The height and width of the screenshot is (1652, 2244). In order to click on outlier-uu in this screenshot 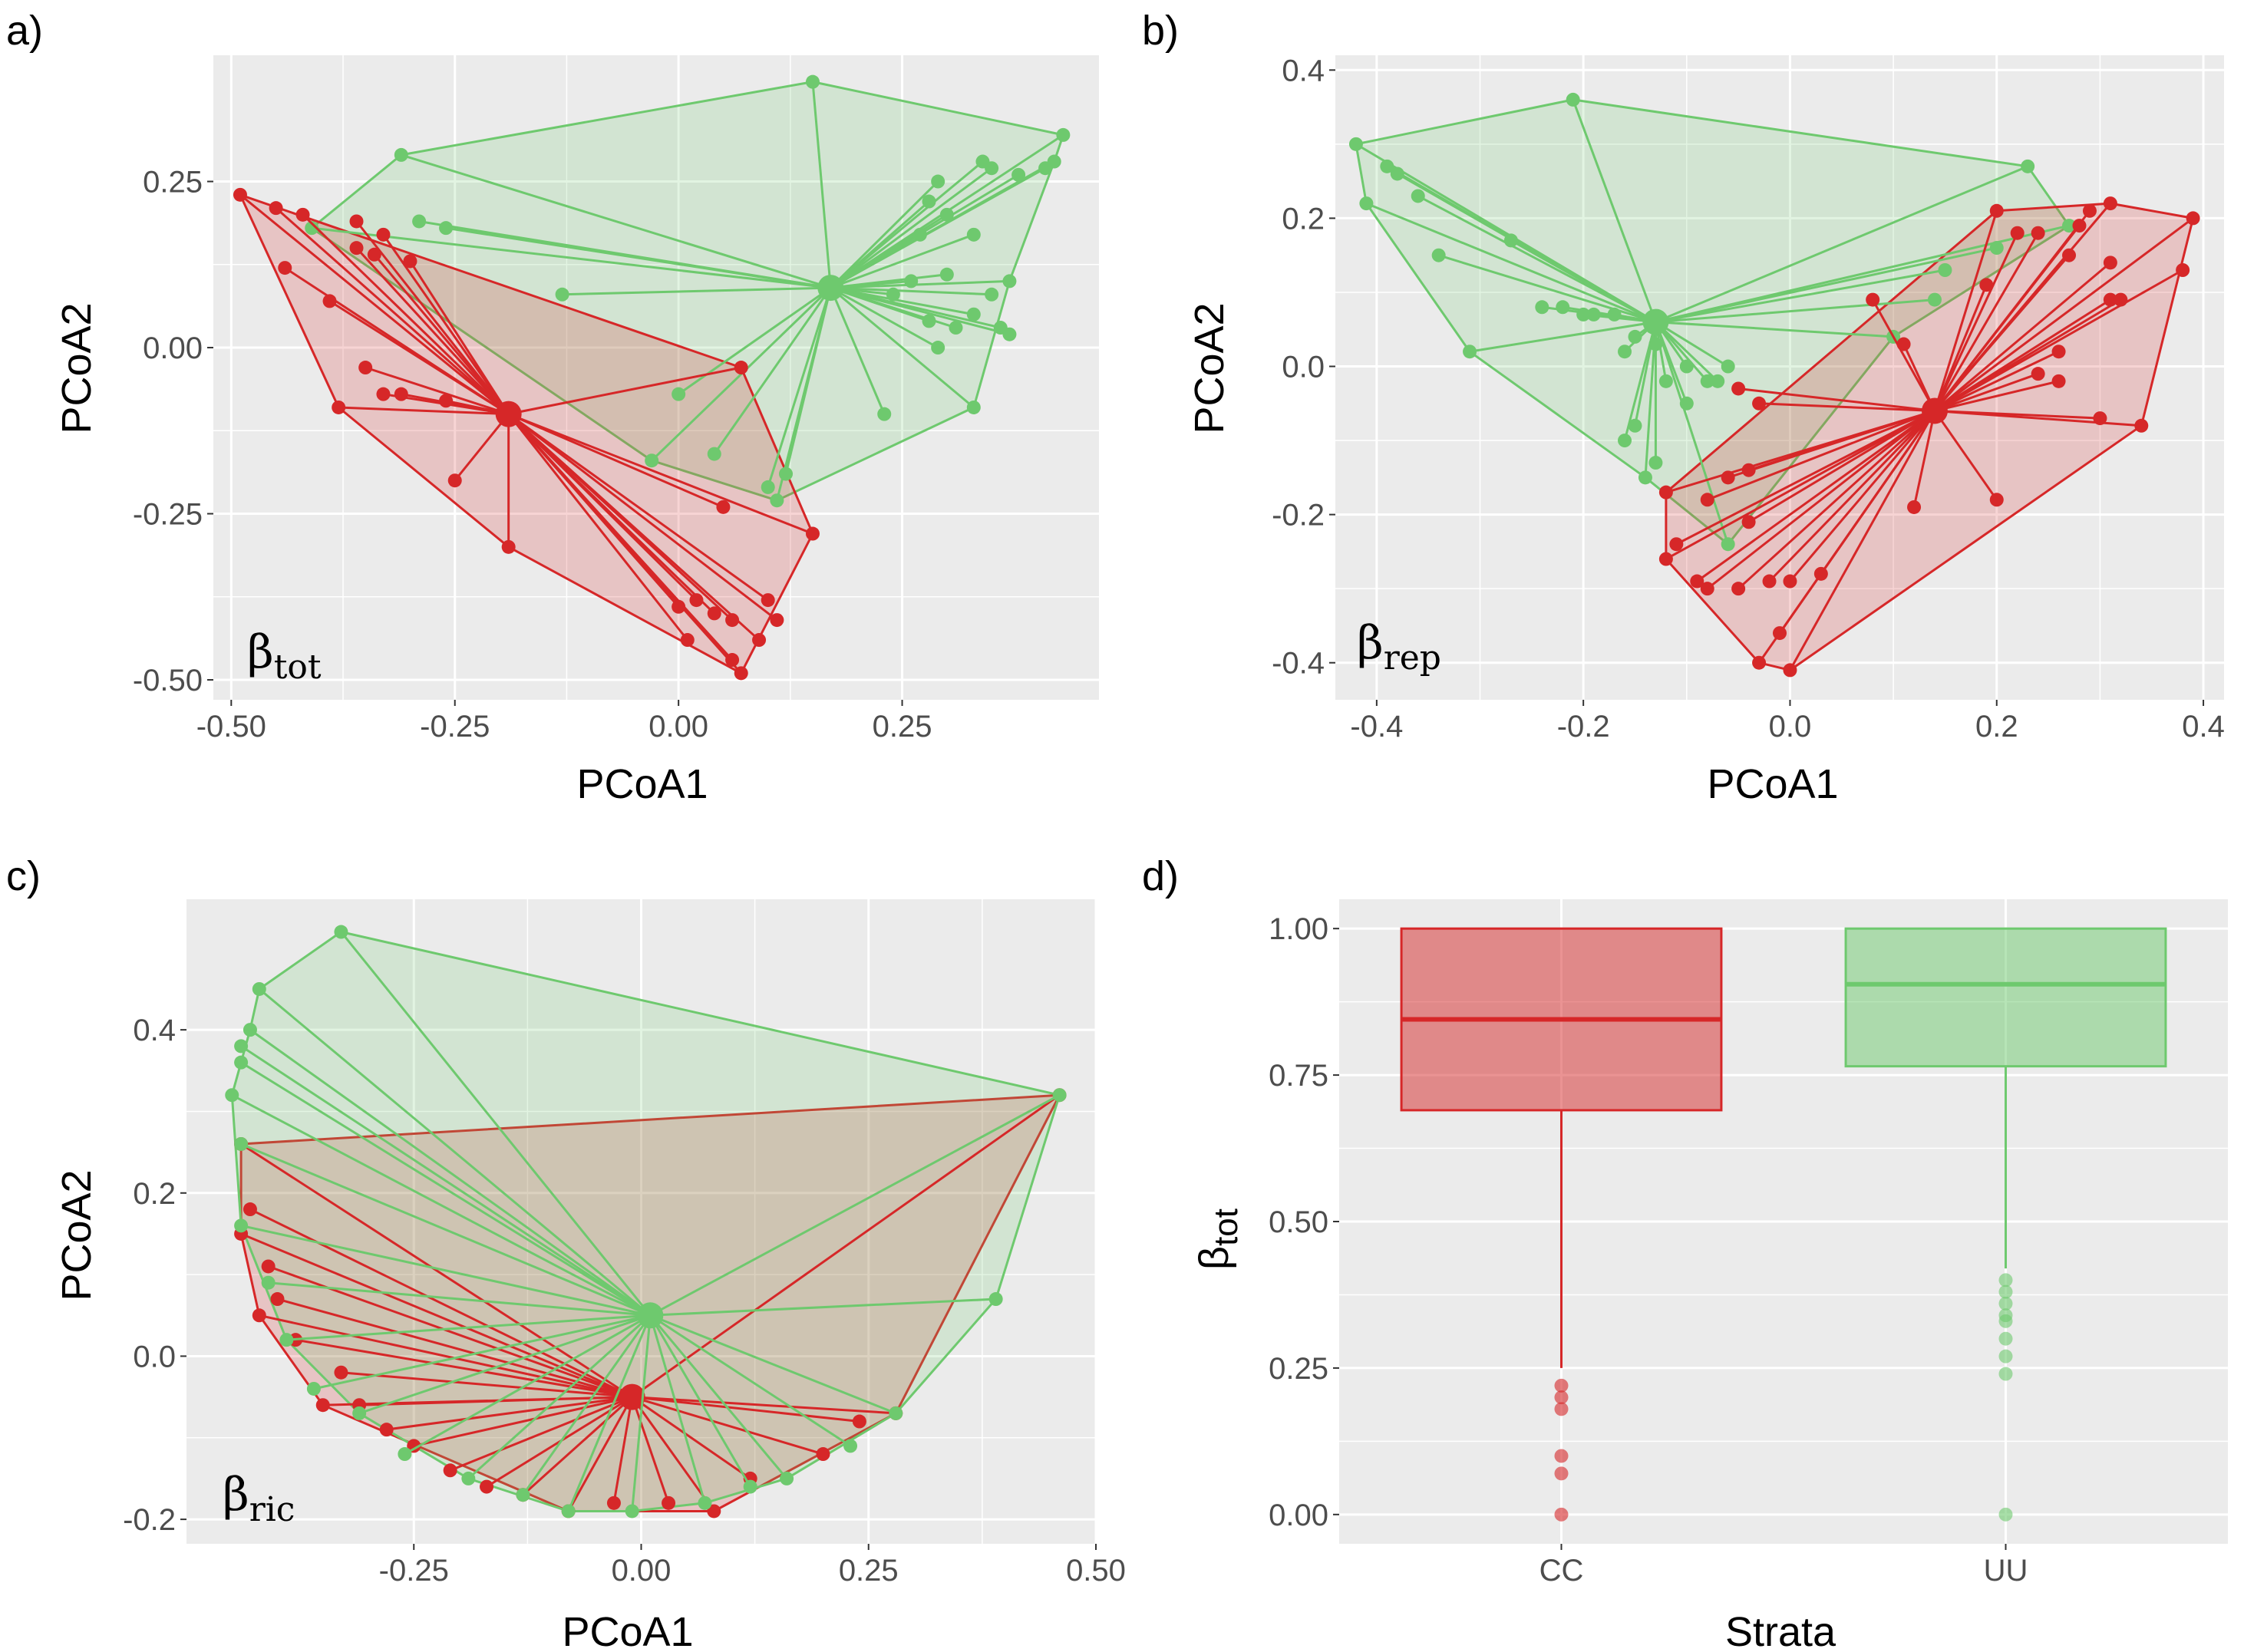, I will do `click(2005, 1280)`.